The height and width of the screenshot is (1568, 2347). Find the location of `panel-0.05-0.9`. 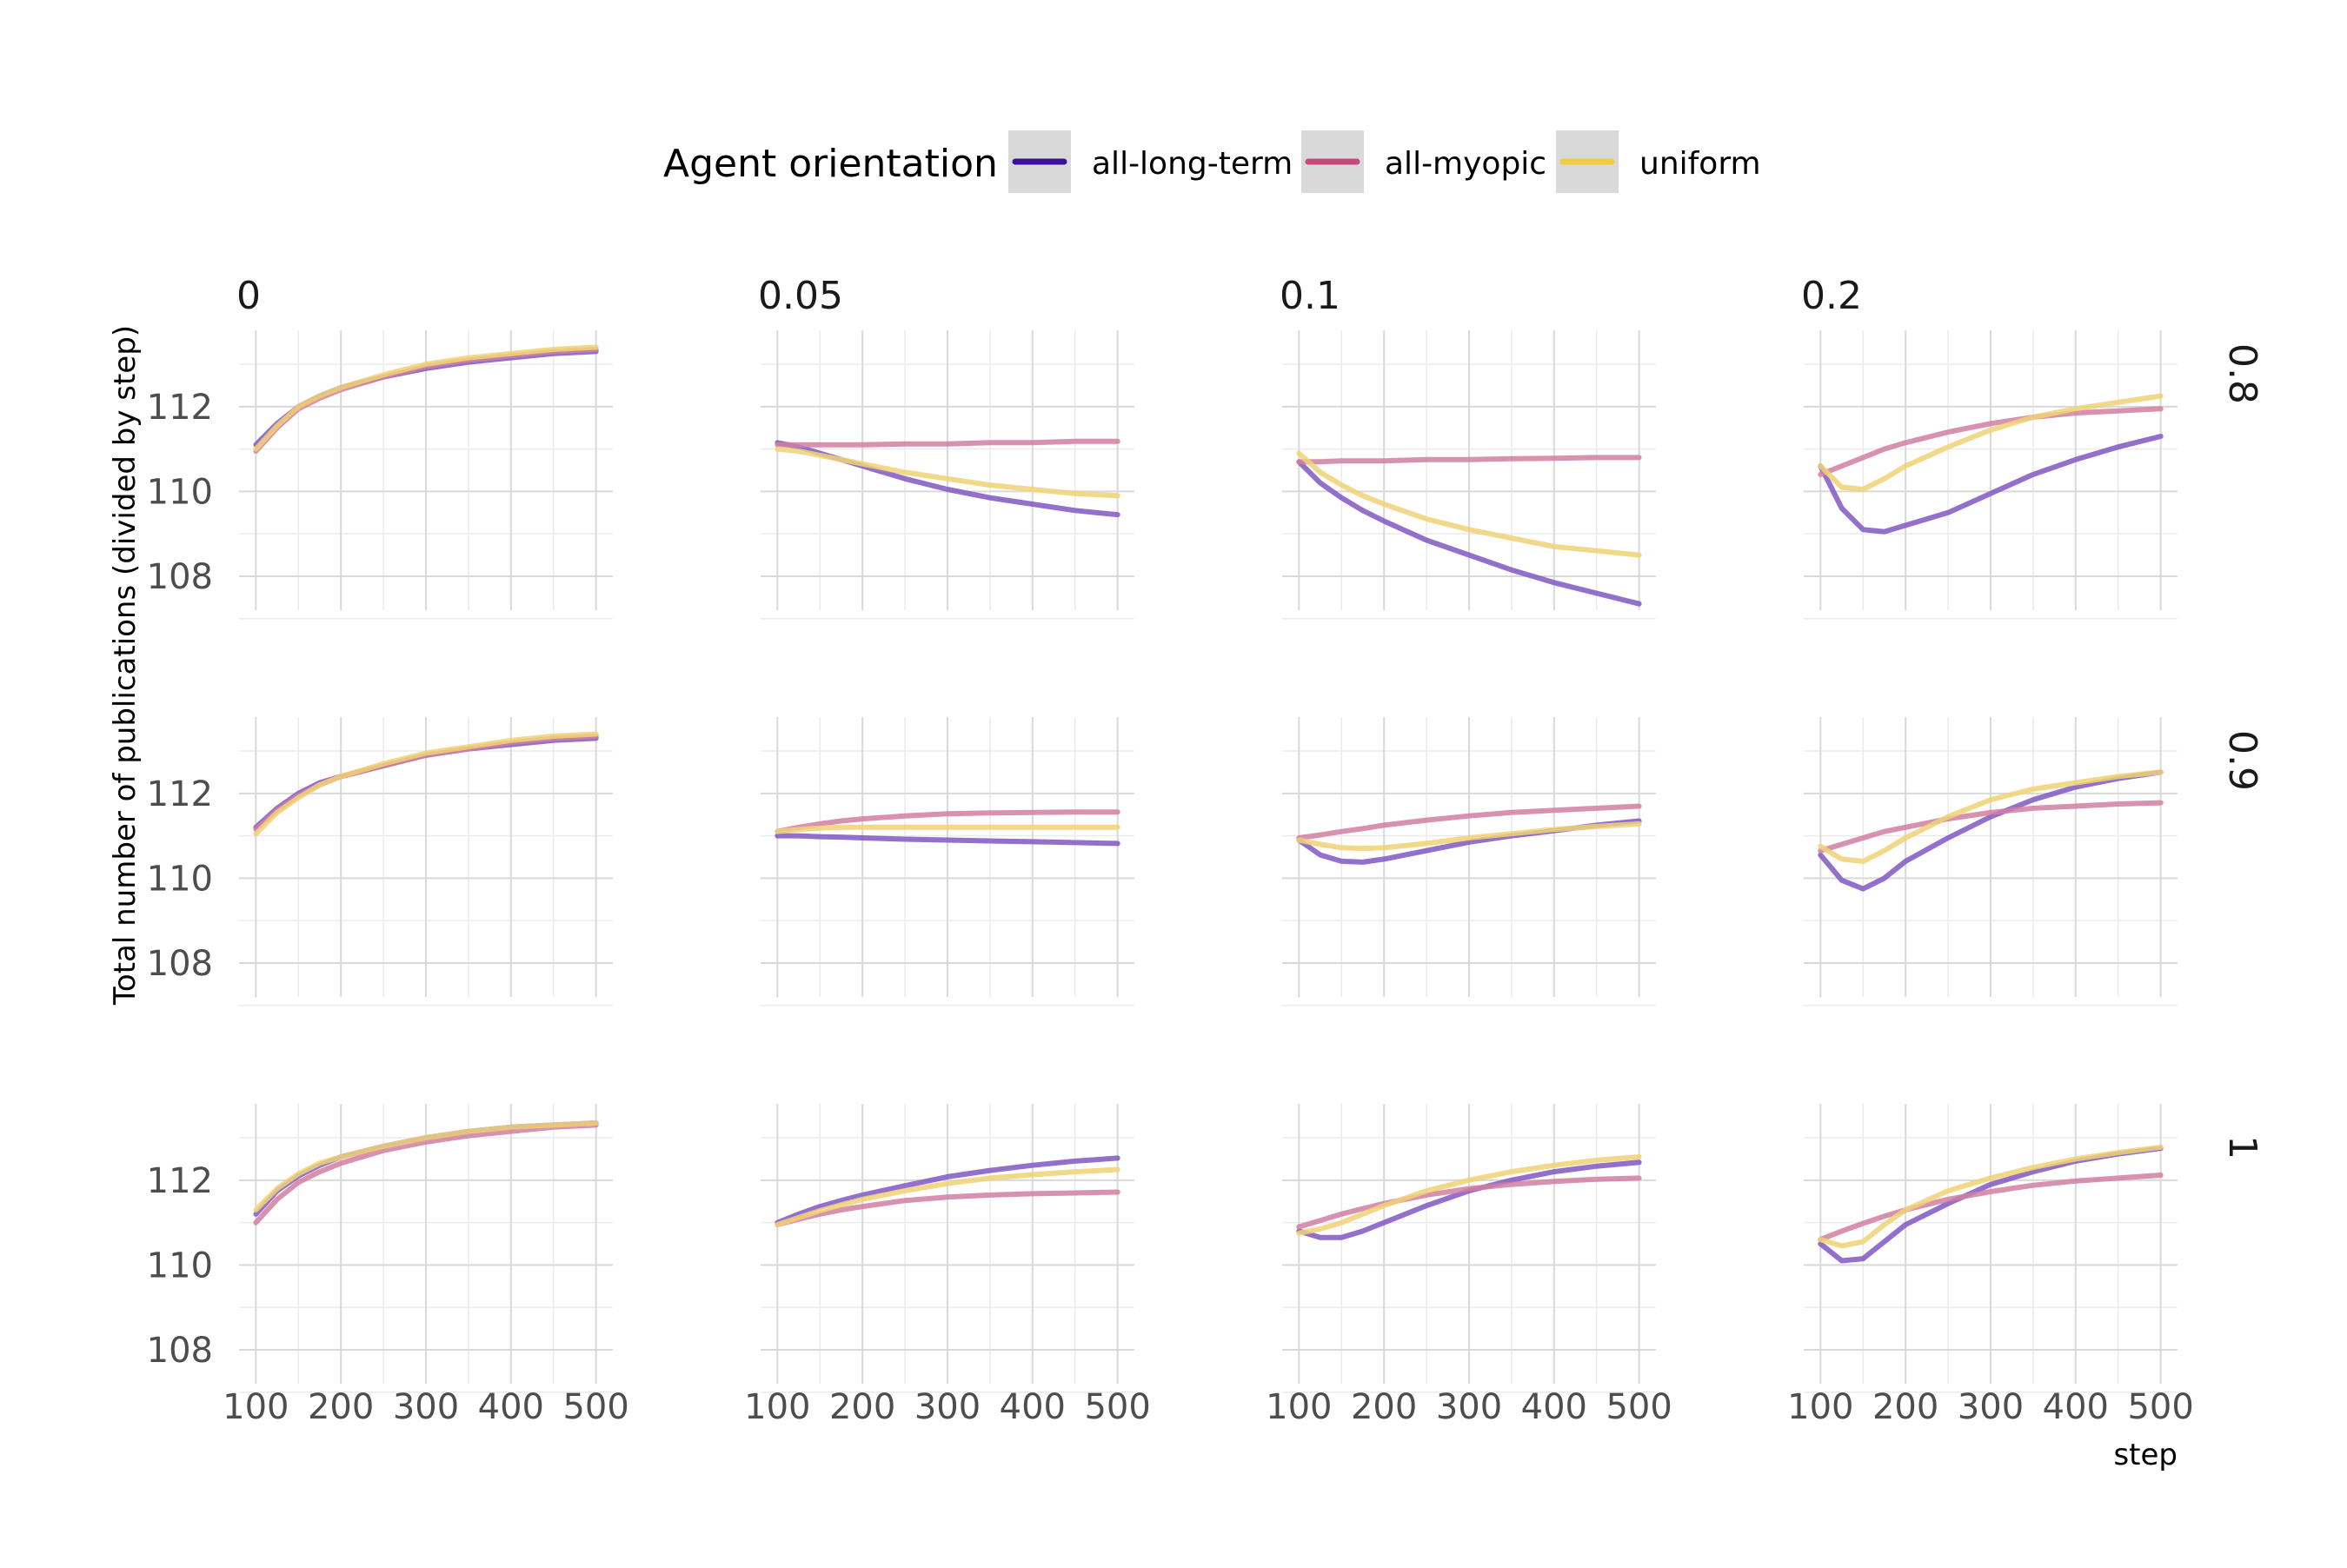

panel-0.05-0.9 is located at coordinates (948, 862).